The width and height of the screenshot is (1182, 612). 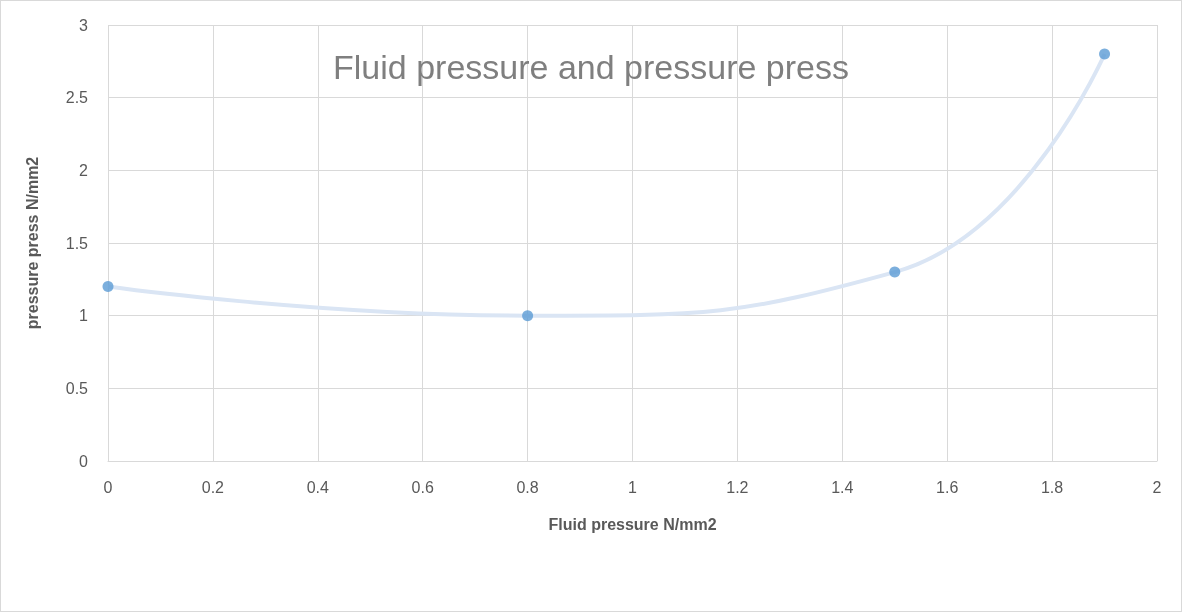 What do you see at coordinates (591, 67) in the screenshot?
I see `text: Fluid pressure and pressure press` at bounding box center [591, 67].